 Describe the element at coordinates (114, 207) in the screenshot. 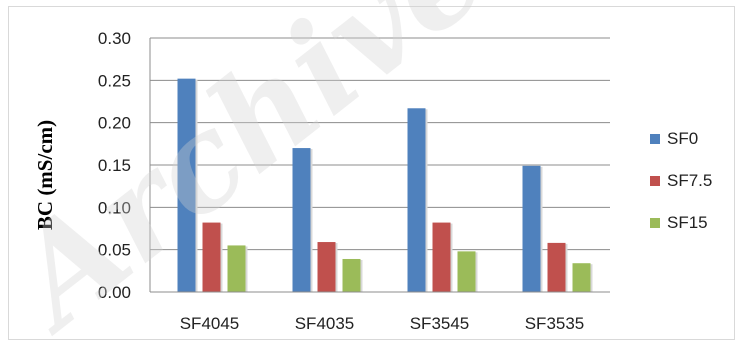

I see `y-tick-label: 0.10` at that location.